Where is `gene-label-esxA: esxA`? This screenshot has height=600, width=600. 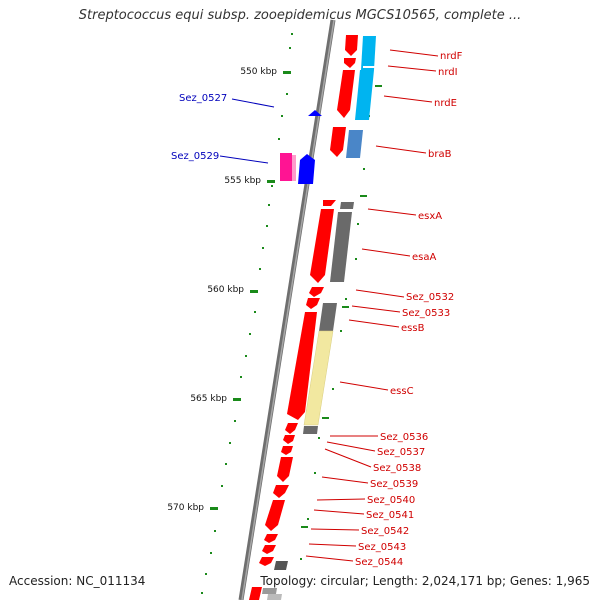
gene-label-esxA: esxA is located at coordinates (430, 216).